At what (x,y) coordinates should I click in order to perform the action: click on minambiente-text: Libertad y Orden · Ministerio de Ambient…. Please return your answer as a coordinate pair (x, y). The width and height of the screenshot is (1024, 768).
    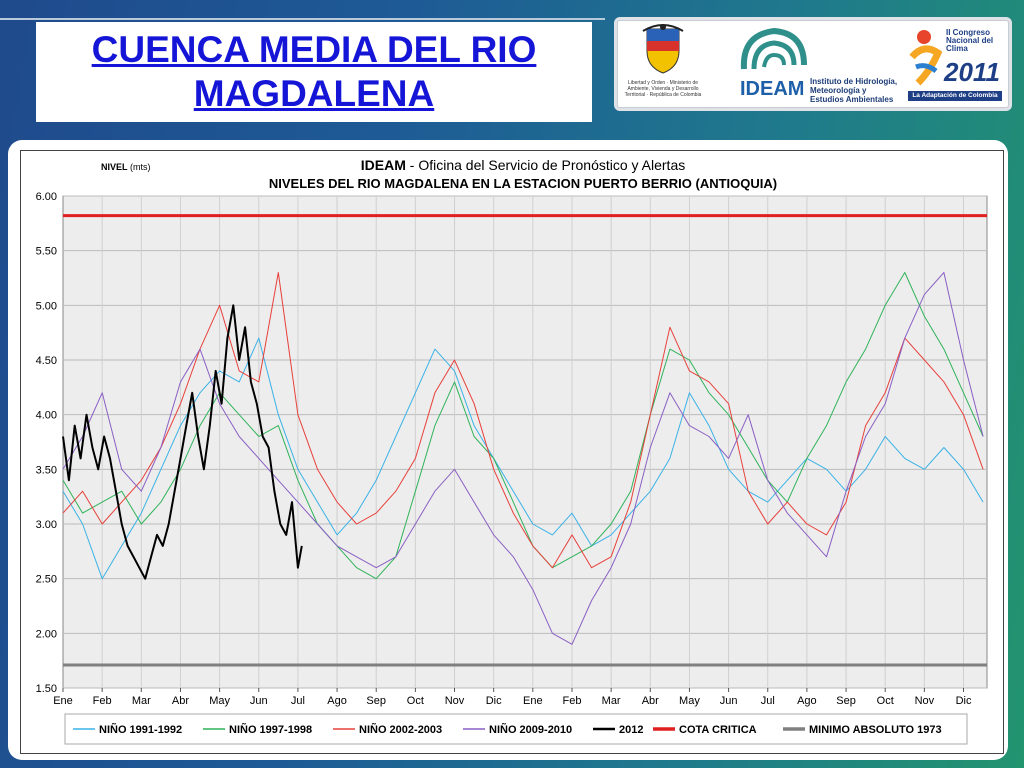
    Looking at the image, I should click on (663, 89).